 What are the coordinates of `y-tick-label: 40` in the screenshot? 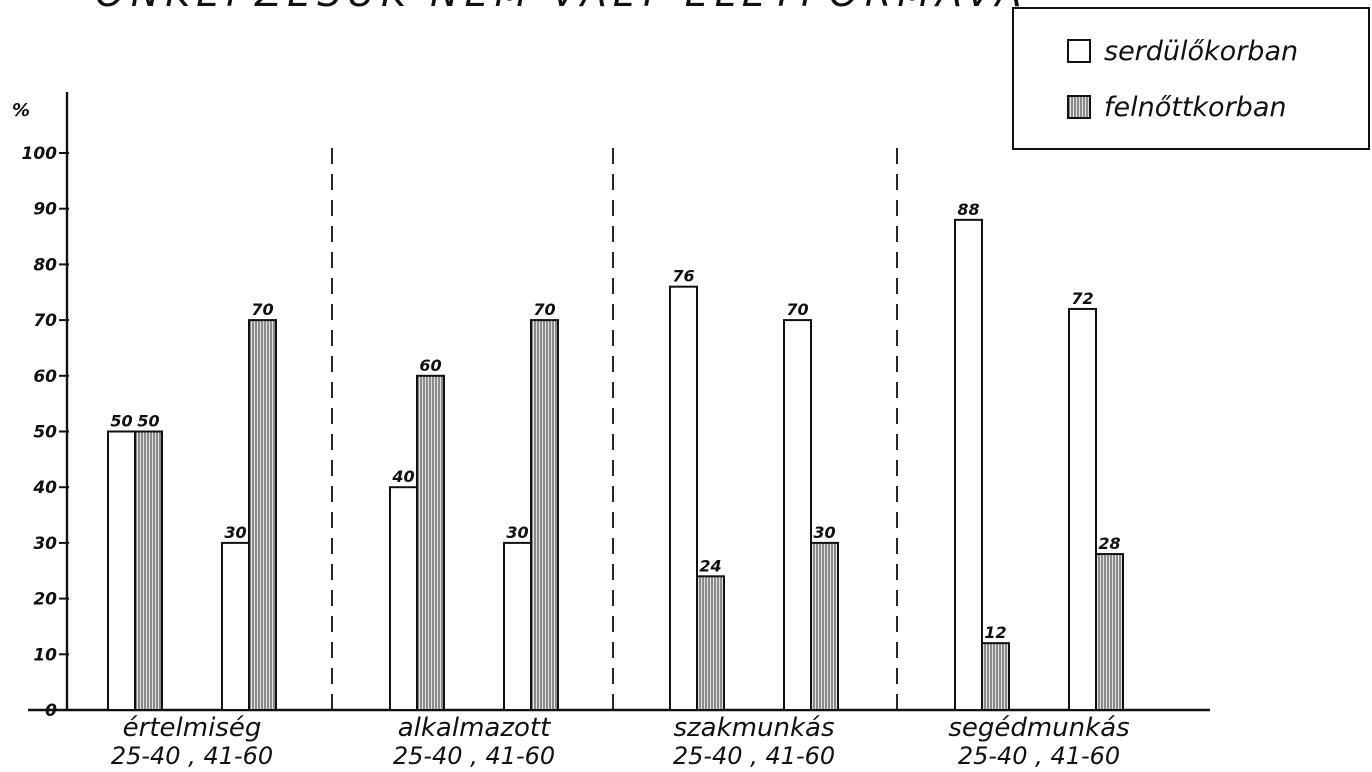 It's located at (44, 488).